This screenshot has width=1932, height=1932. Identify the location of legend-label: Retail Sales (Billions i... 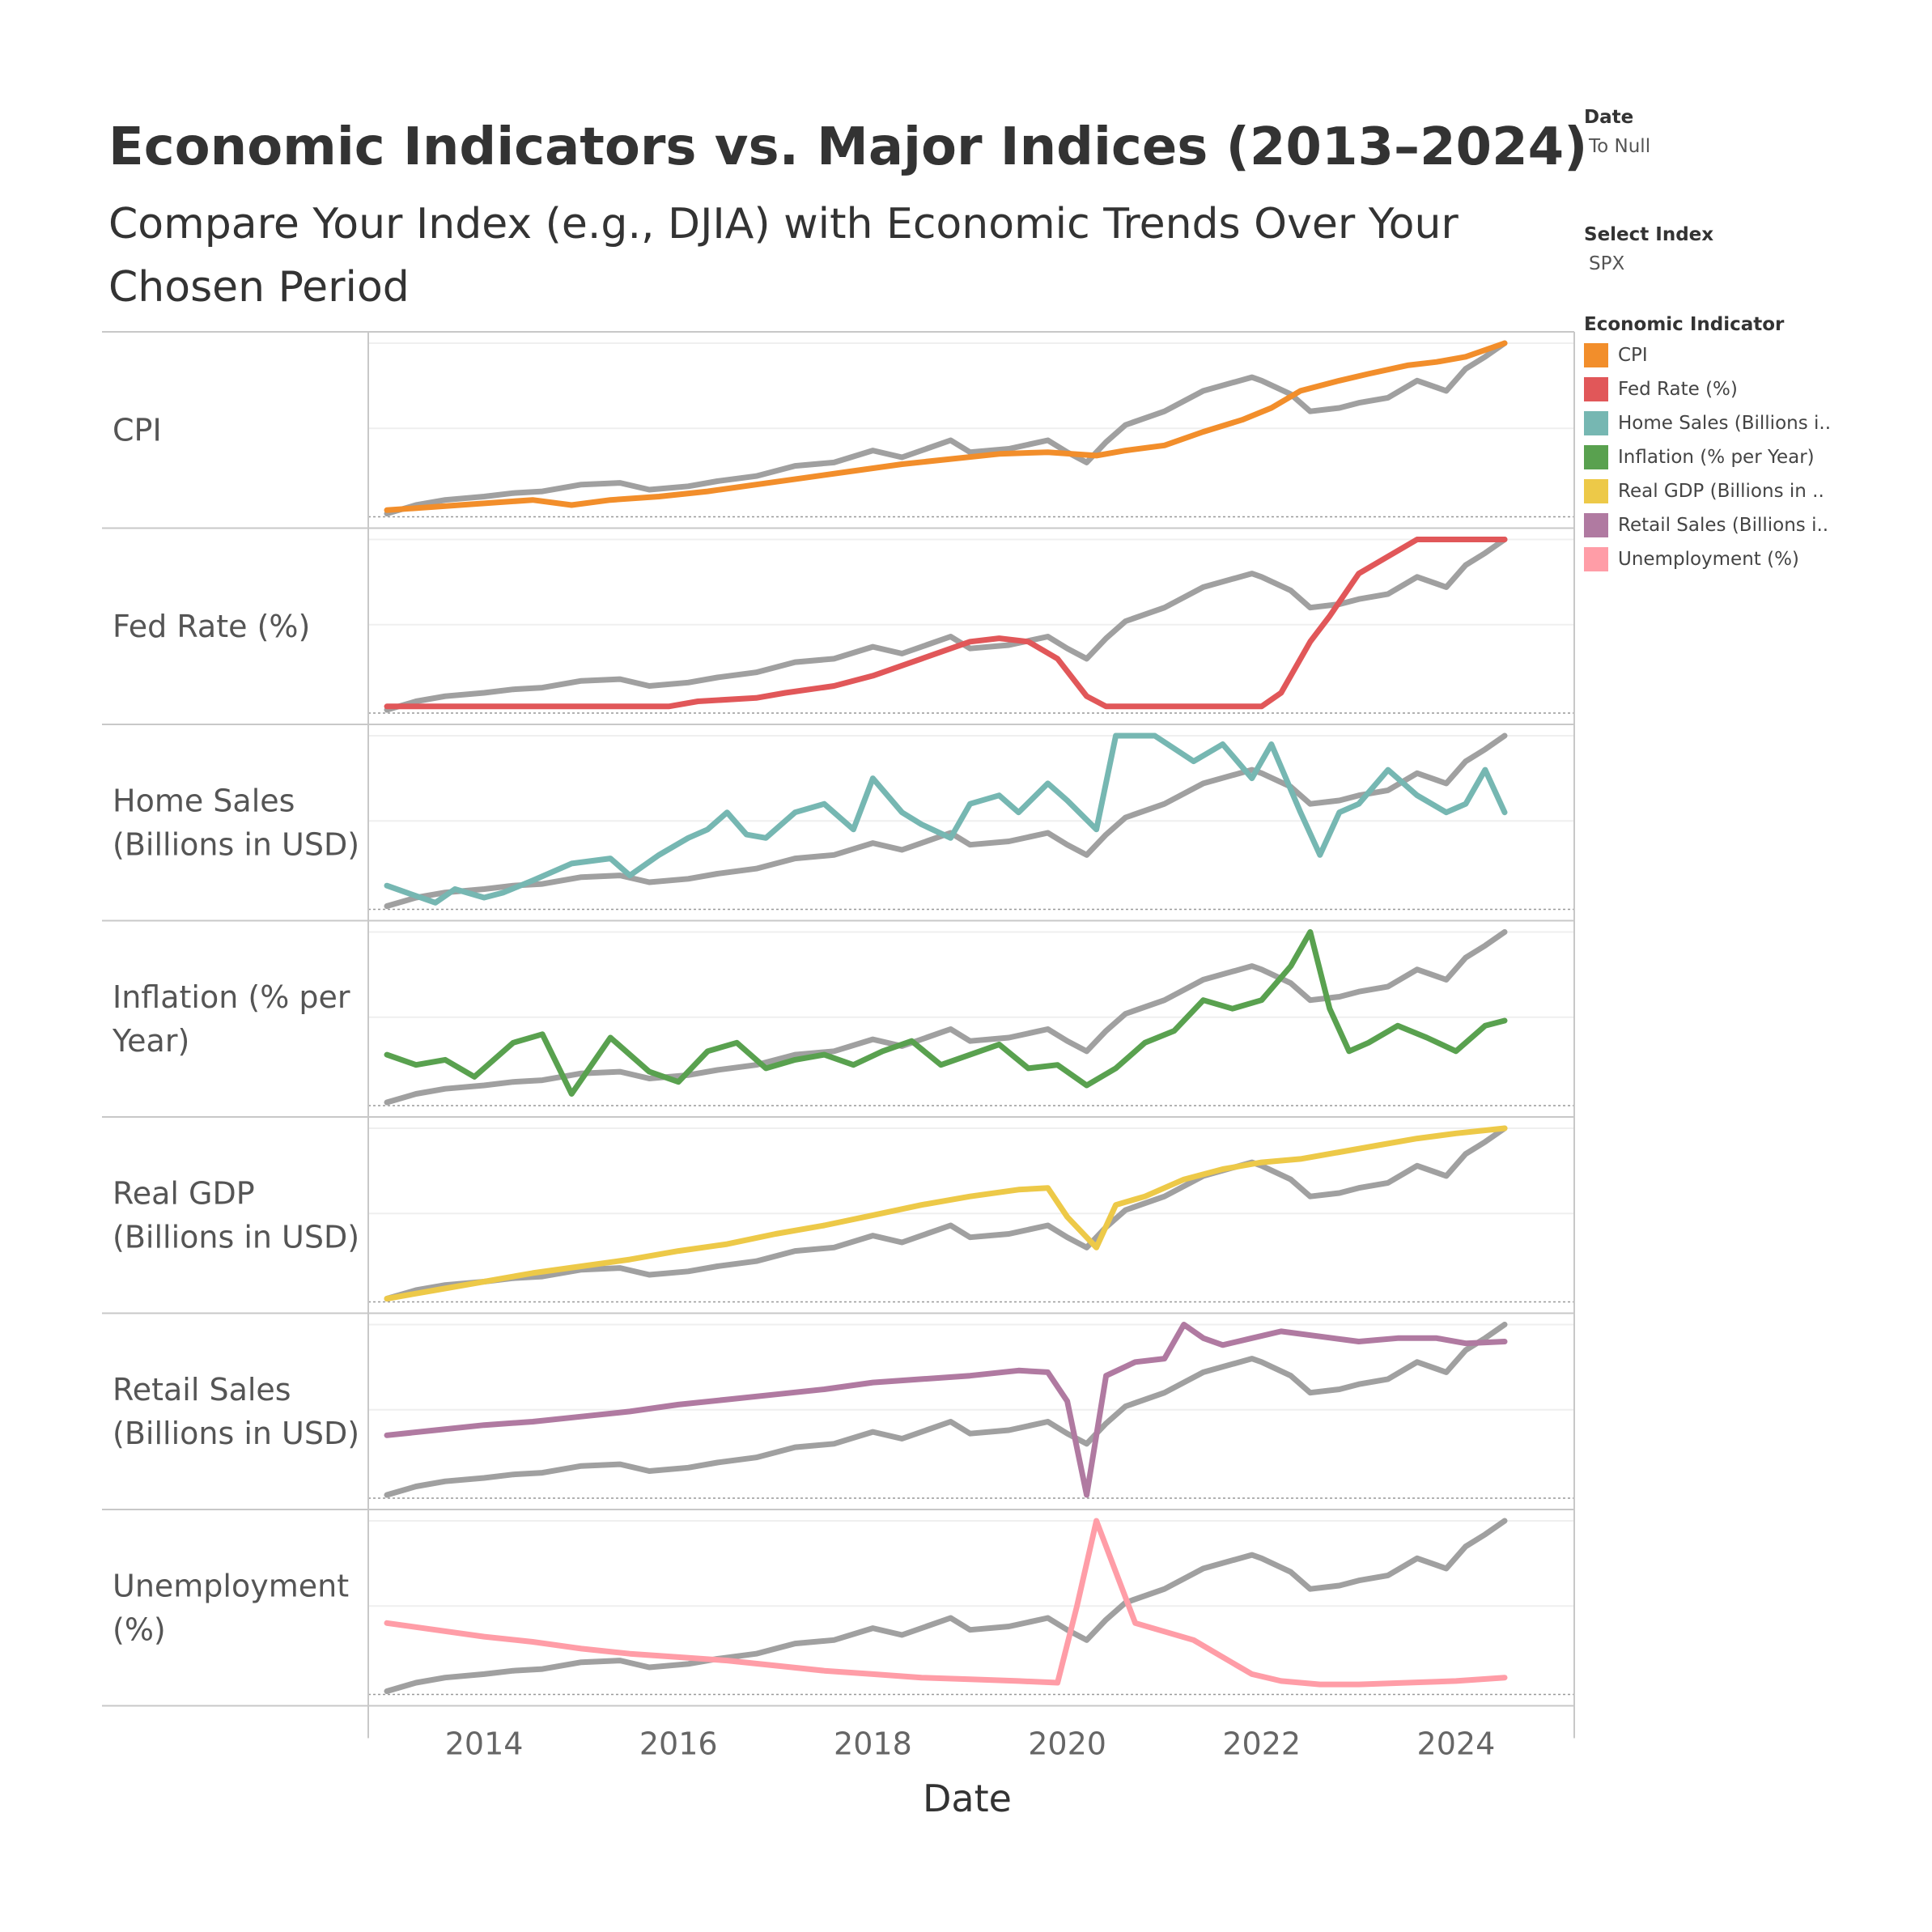
(1723, 525).